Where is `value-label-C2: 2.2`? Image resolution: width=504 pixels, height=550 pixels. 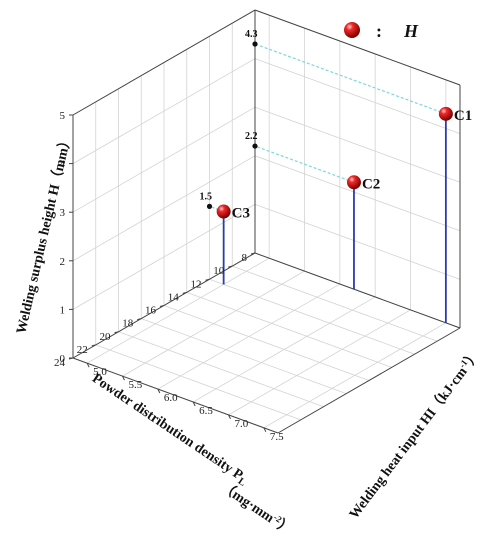
value-label-C2: 2.2 is located at coordinates (251, 136).